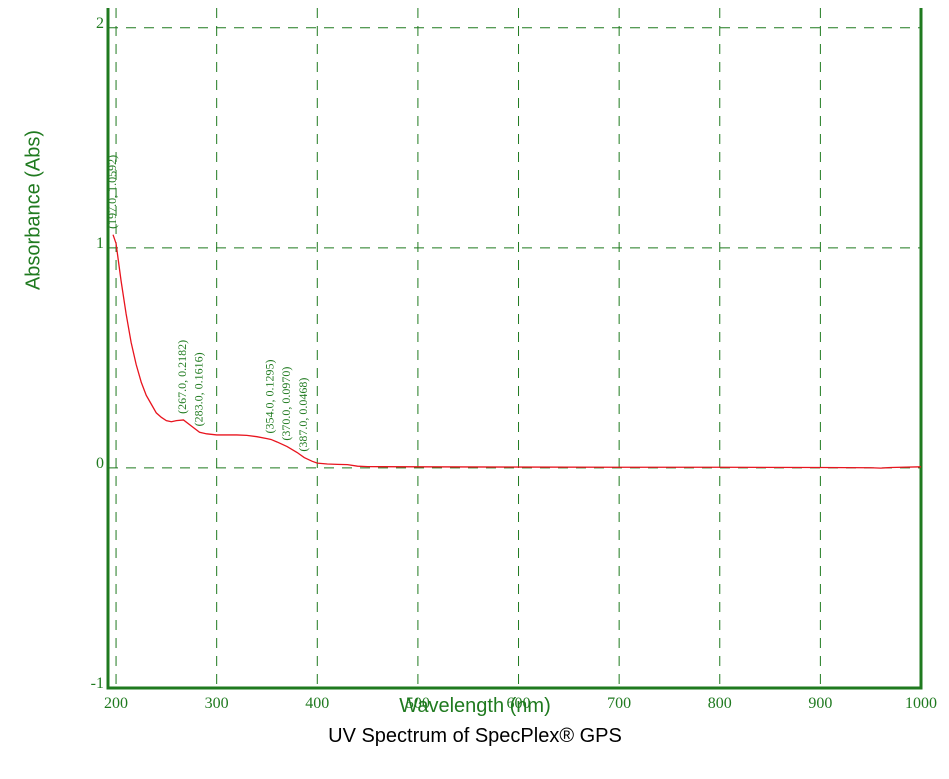 This screenshot has width=949, height=779. What do you see at coordinates (33, 210) in the screenshot?
I see `y-axis-label: Absorbance (Abs)` at bounding box center [33, 210].